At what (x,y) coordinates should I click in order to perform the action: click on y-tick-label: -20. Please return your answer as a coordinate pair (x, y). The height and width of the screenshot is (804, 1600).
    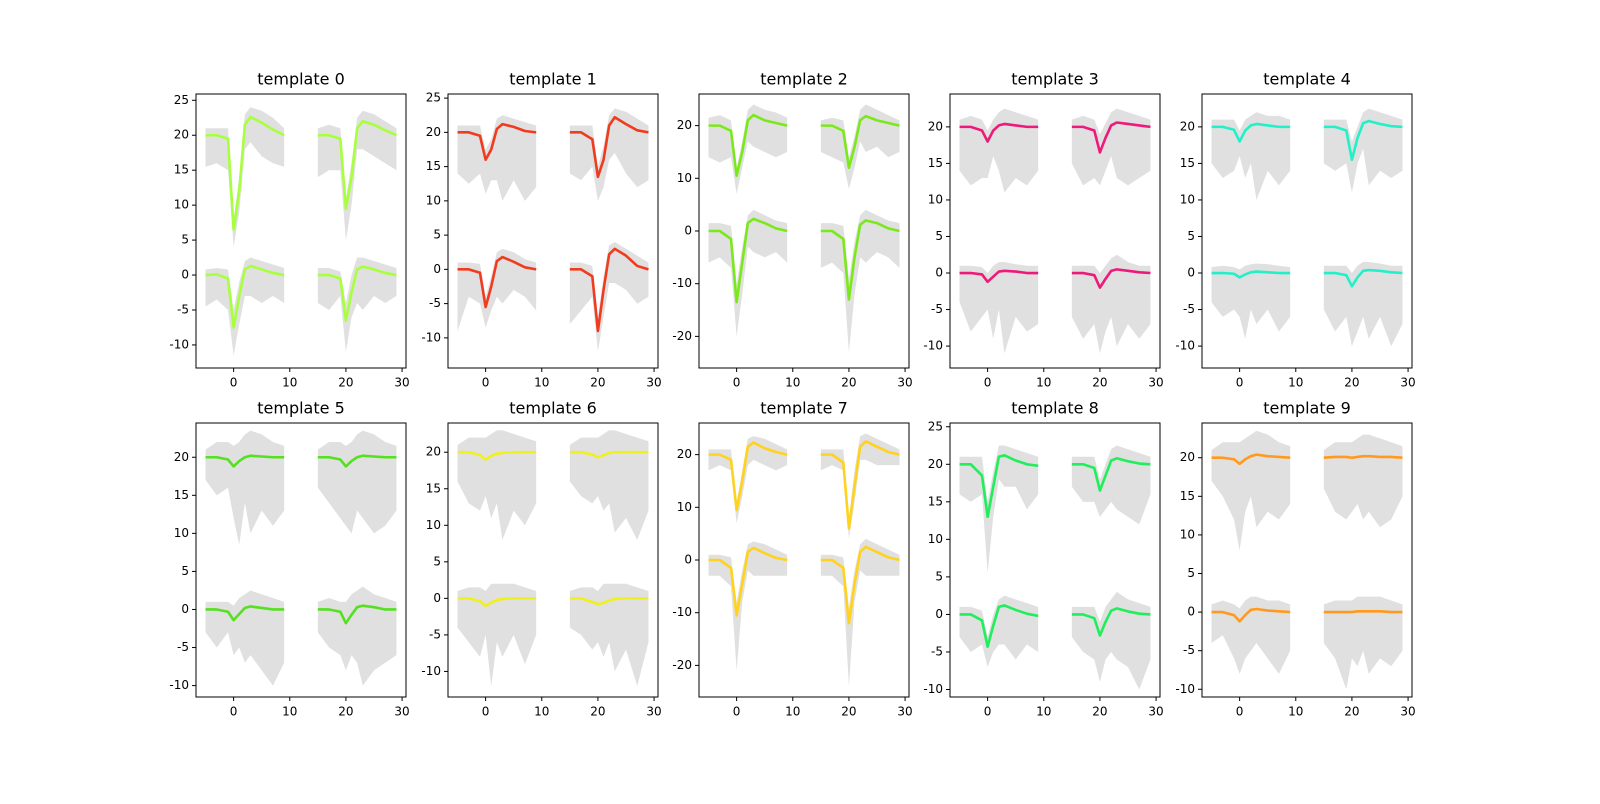
    Looking at the image, I should click on (682, 665).